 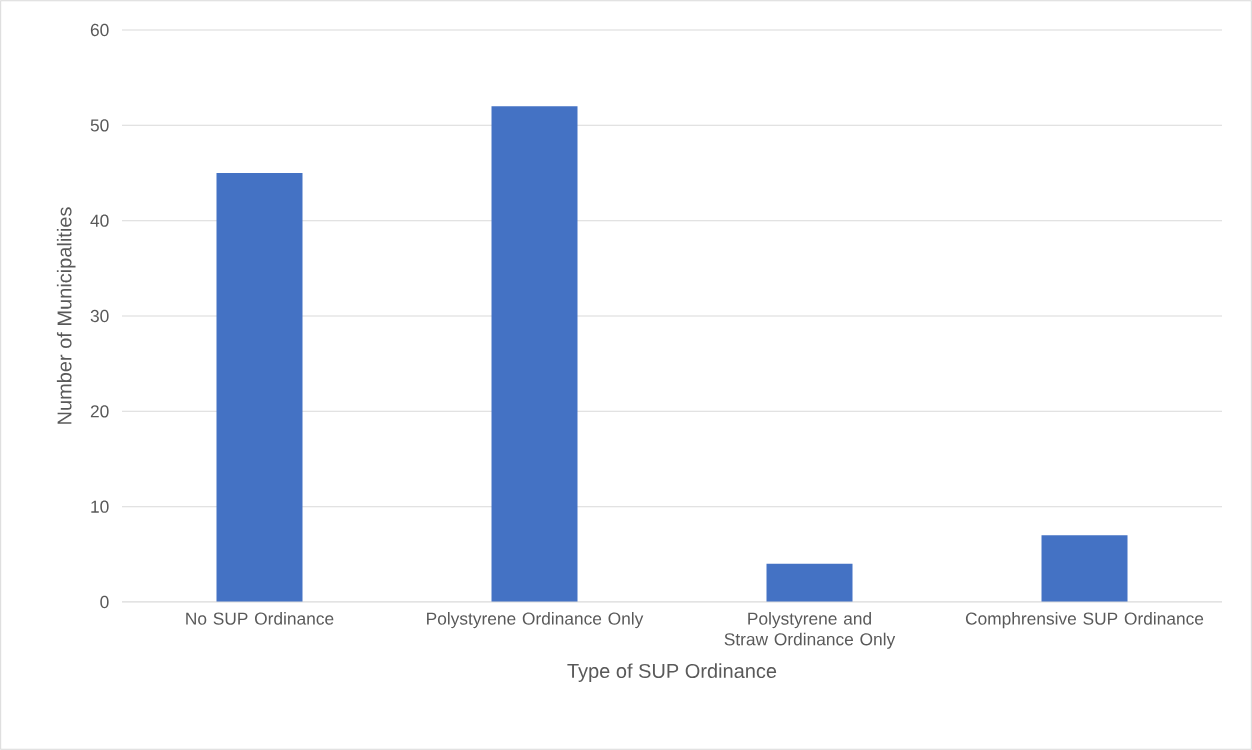 I want to click on y-tick-label: 30, so click(x=99, y=316).